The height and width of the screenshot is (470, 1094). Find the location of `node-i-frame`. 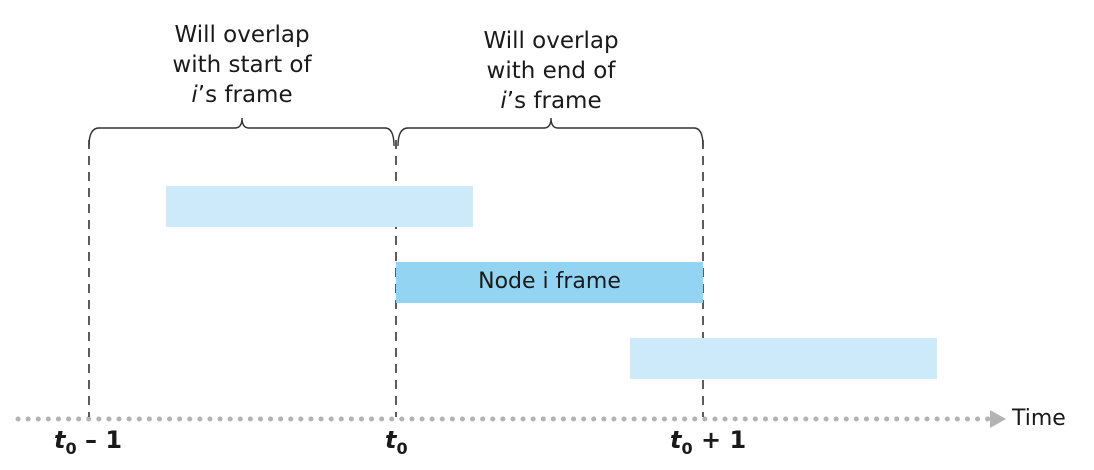

node-i-frame is located at coordinates (549, 282).